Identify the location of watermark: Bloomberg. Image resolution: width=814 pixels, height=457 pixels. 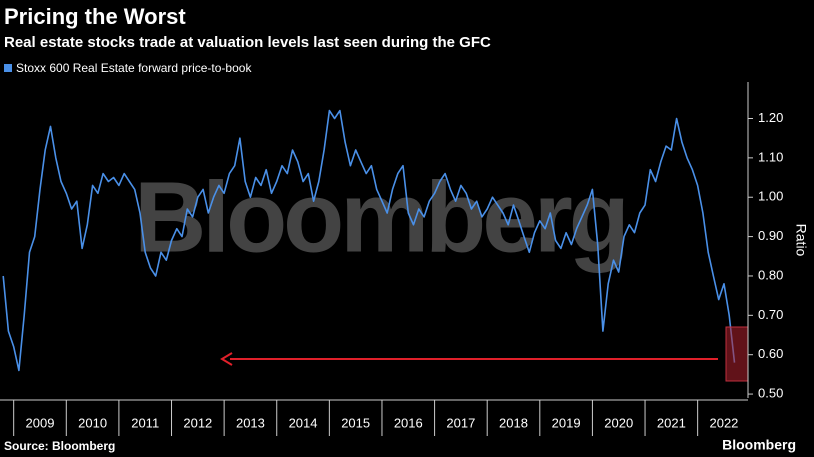
(380, 217).